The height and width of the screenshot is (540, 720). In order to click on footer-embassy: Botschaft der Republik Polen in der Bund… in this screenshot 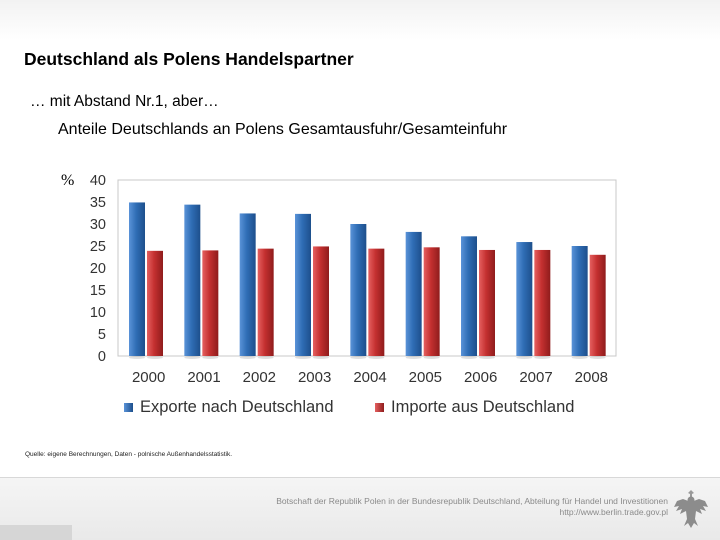, I will do `click(472, 501)`.